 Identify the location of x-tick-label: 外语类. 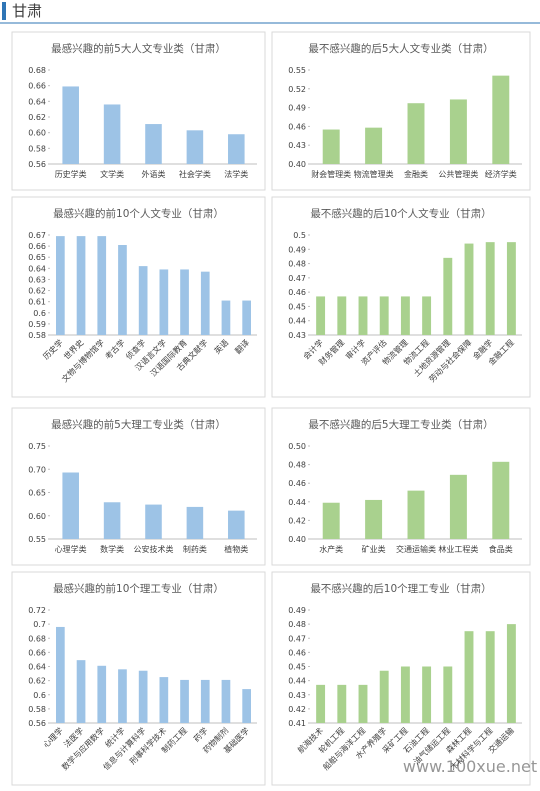
(154, 174).